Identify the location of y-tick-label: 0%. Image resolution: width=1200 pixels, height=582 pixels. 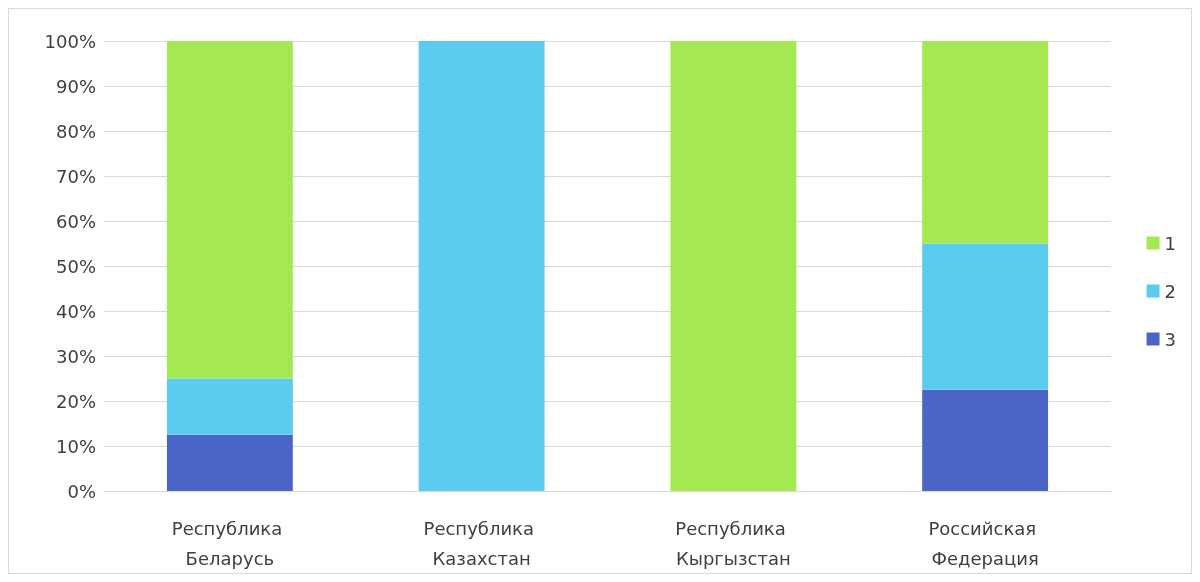
(81, 491).